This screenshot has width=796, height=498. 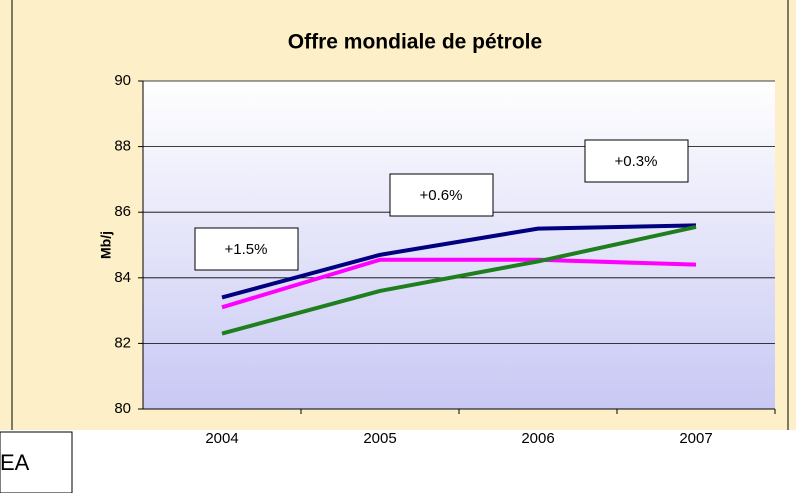 I want to click on x-tick-label: 2005, so click(x=379, y=438).